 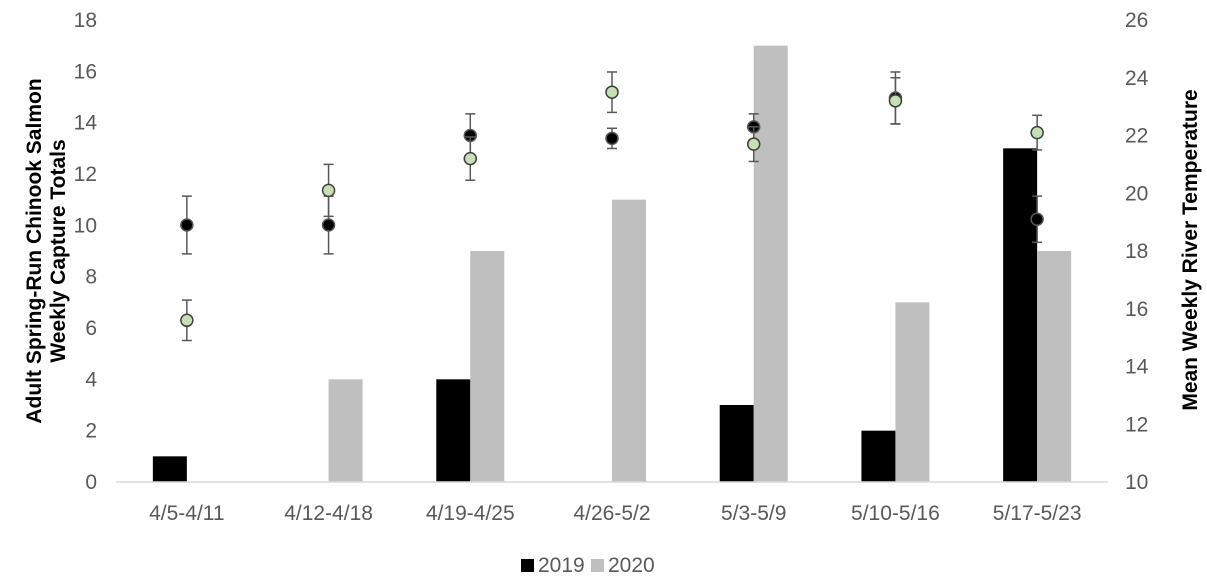 What do you see at coordinates (527, 565) in the screenshot?
I see `legend-swatch-2019` at bounding box center [527, 565].